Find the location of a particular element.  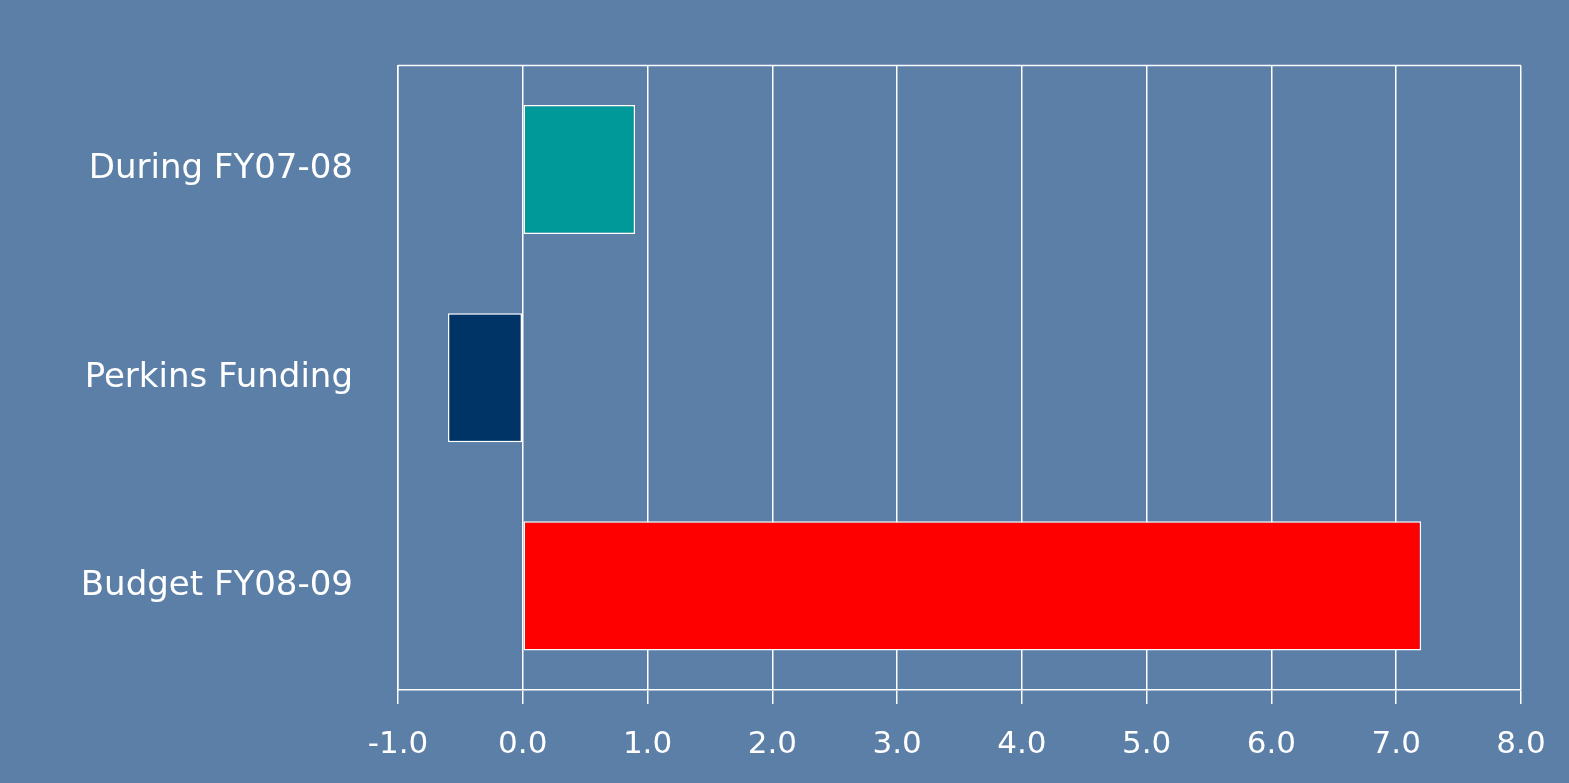

x-tick-label: 4.0 is located at coordinates (1022, 741).